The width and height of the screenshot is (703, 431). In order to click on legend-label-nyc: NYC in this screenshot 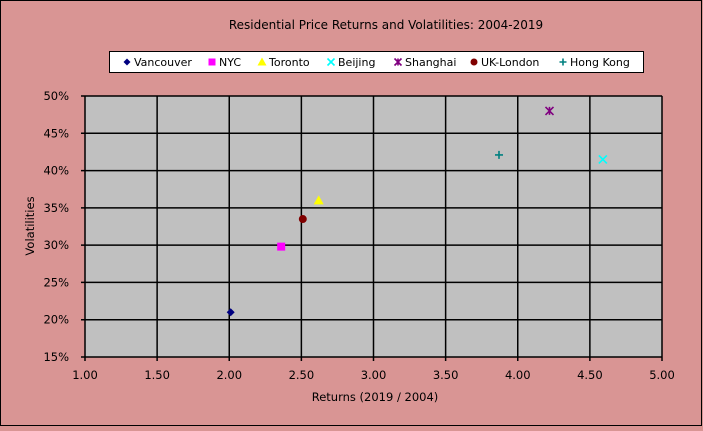, I will do `click(230, 62)`.